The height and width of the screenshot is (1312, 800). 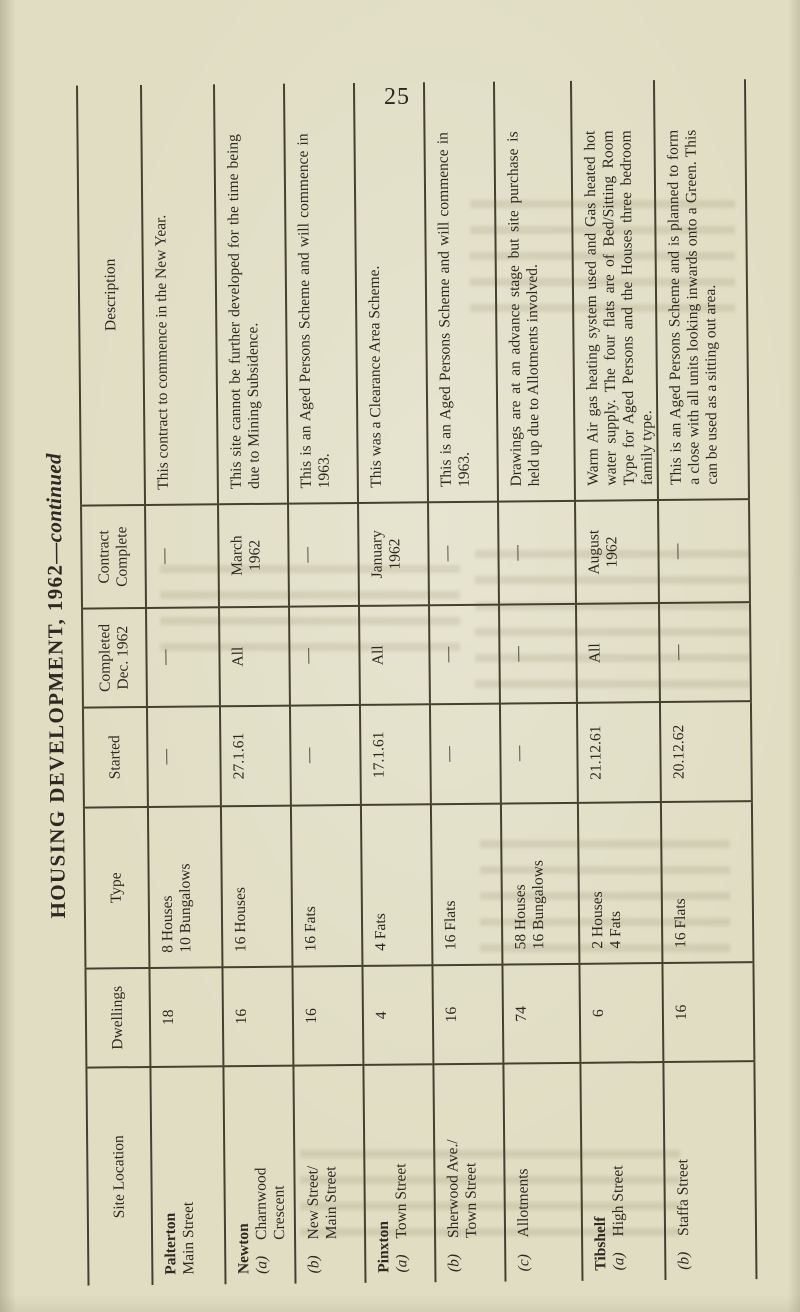 I want to click on contract-cell: January 1962, so click(x=394, y=554).